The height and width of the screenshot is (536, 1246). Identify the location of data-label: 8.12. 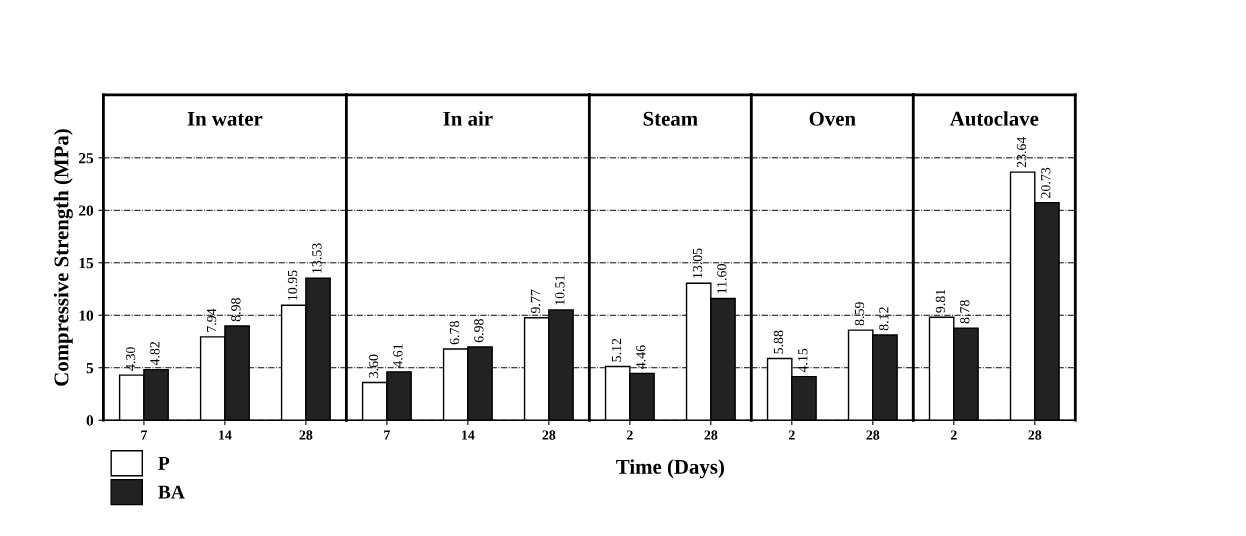
(884, 319).